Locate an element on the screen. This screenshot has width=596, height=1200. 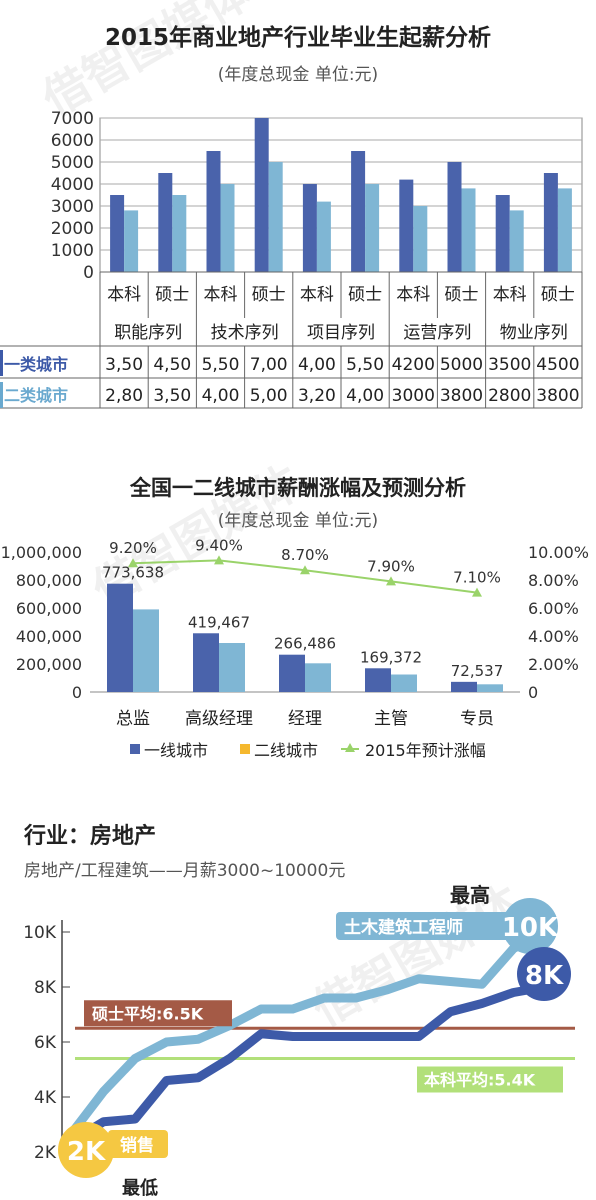
y-tick-label: 2K is located at coordinates (45, 1153).